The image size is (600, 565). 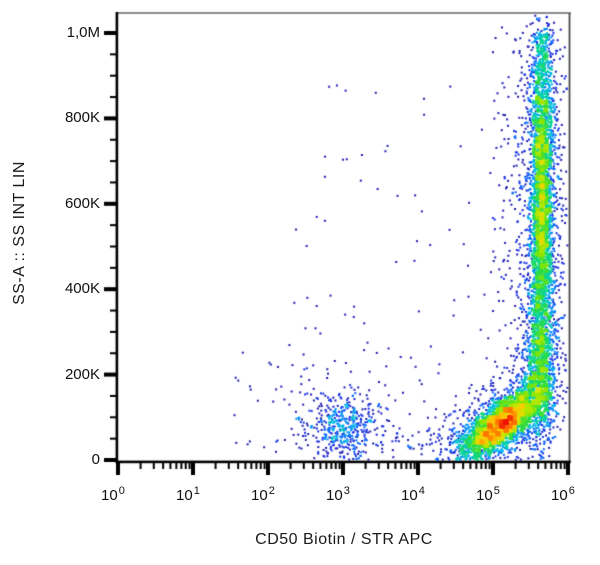 What do you see at coordinates (338, 494) in the screenshot?
I see `x-tick-label: 10³` at bounding box center [338, 494].